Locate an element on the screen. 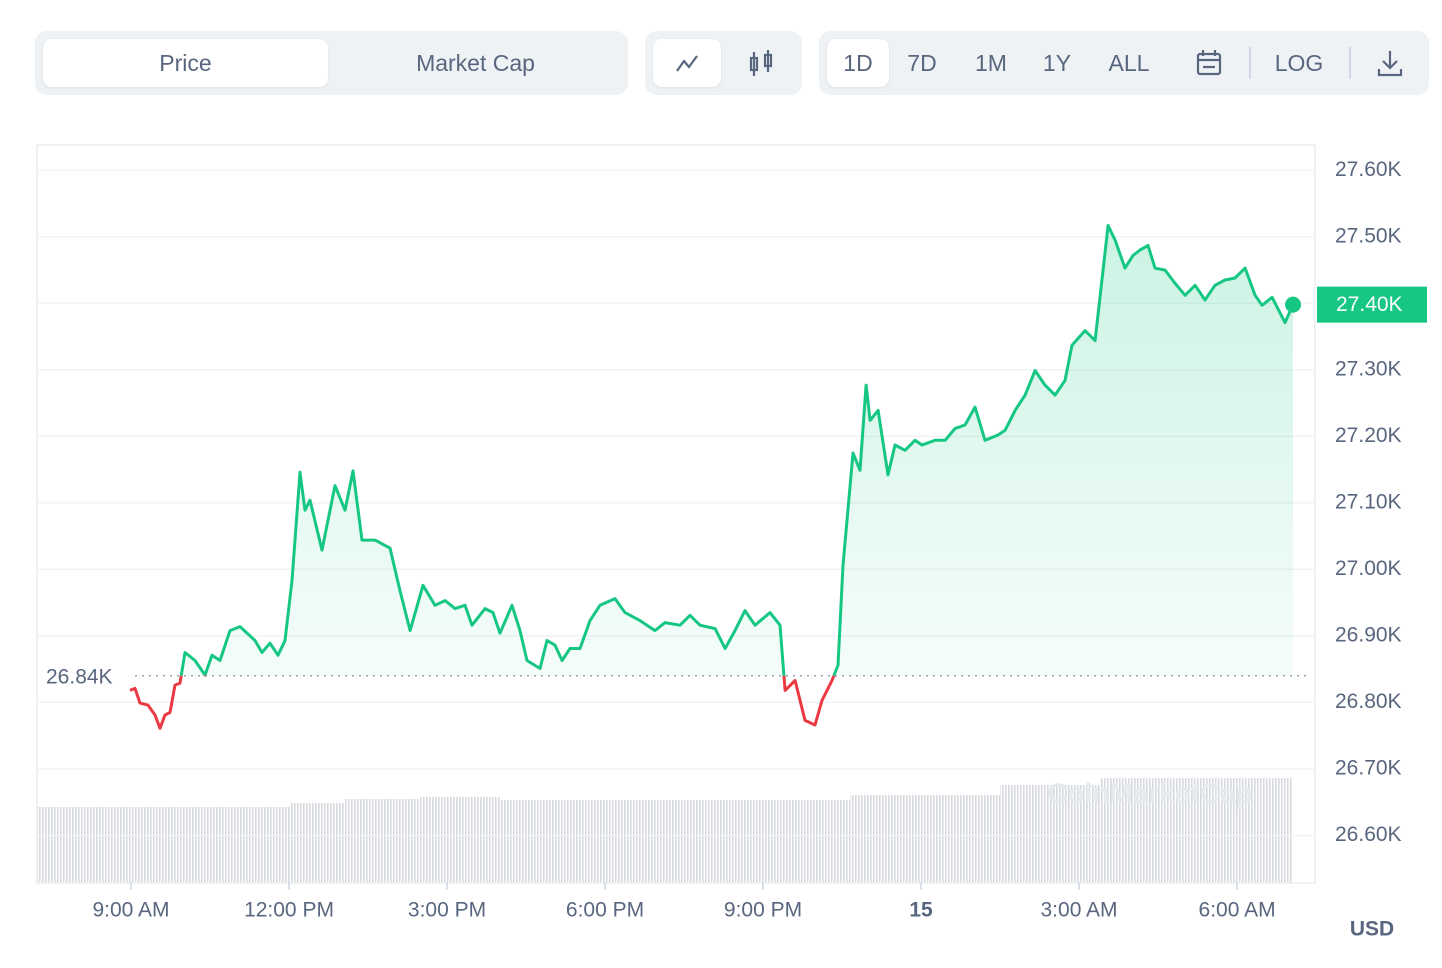  currency-label: USD is located at coordinates (1372, 929).